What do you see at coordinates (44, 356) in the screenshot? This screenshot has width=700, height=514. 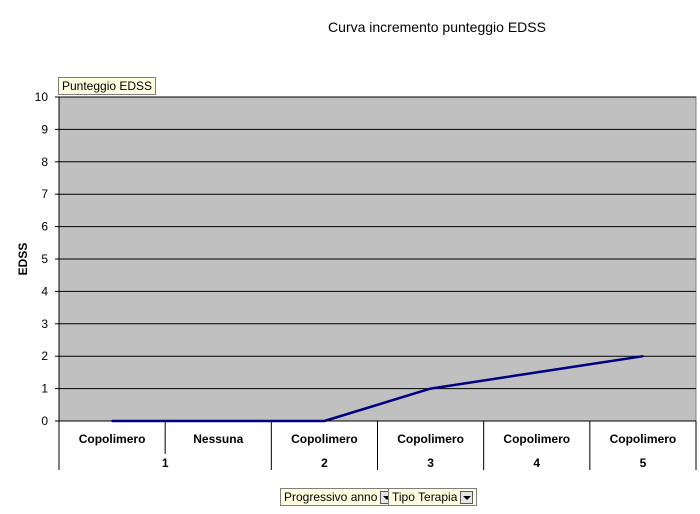 I see `y-tick-label: 2` at bounding box center [44, 356].